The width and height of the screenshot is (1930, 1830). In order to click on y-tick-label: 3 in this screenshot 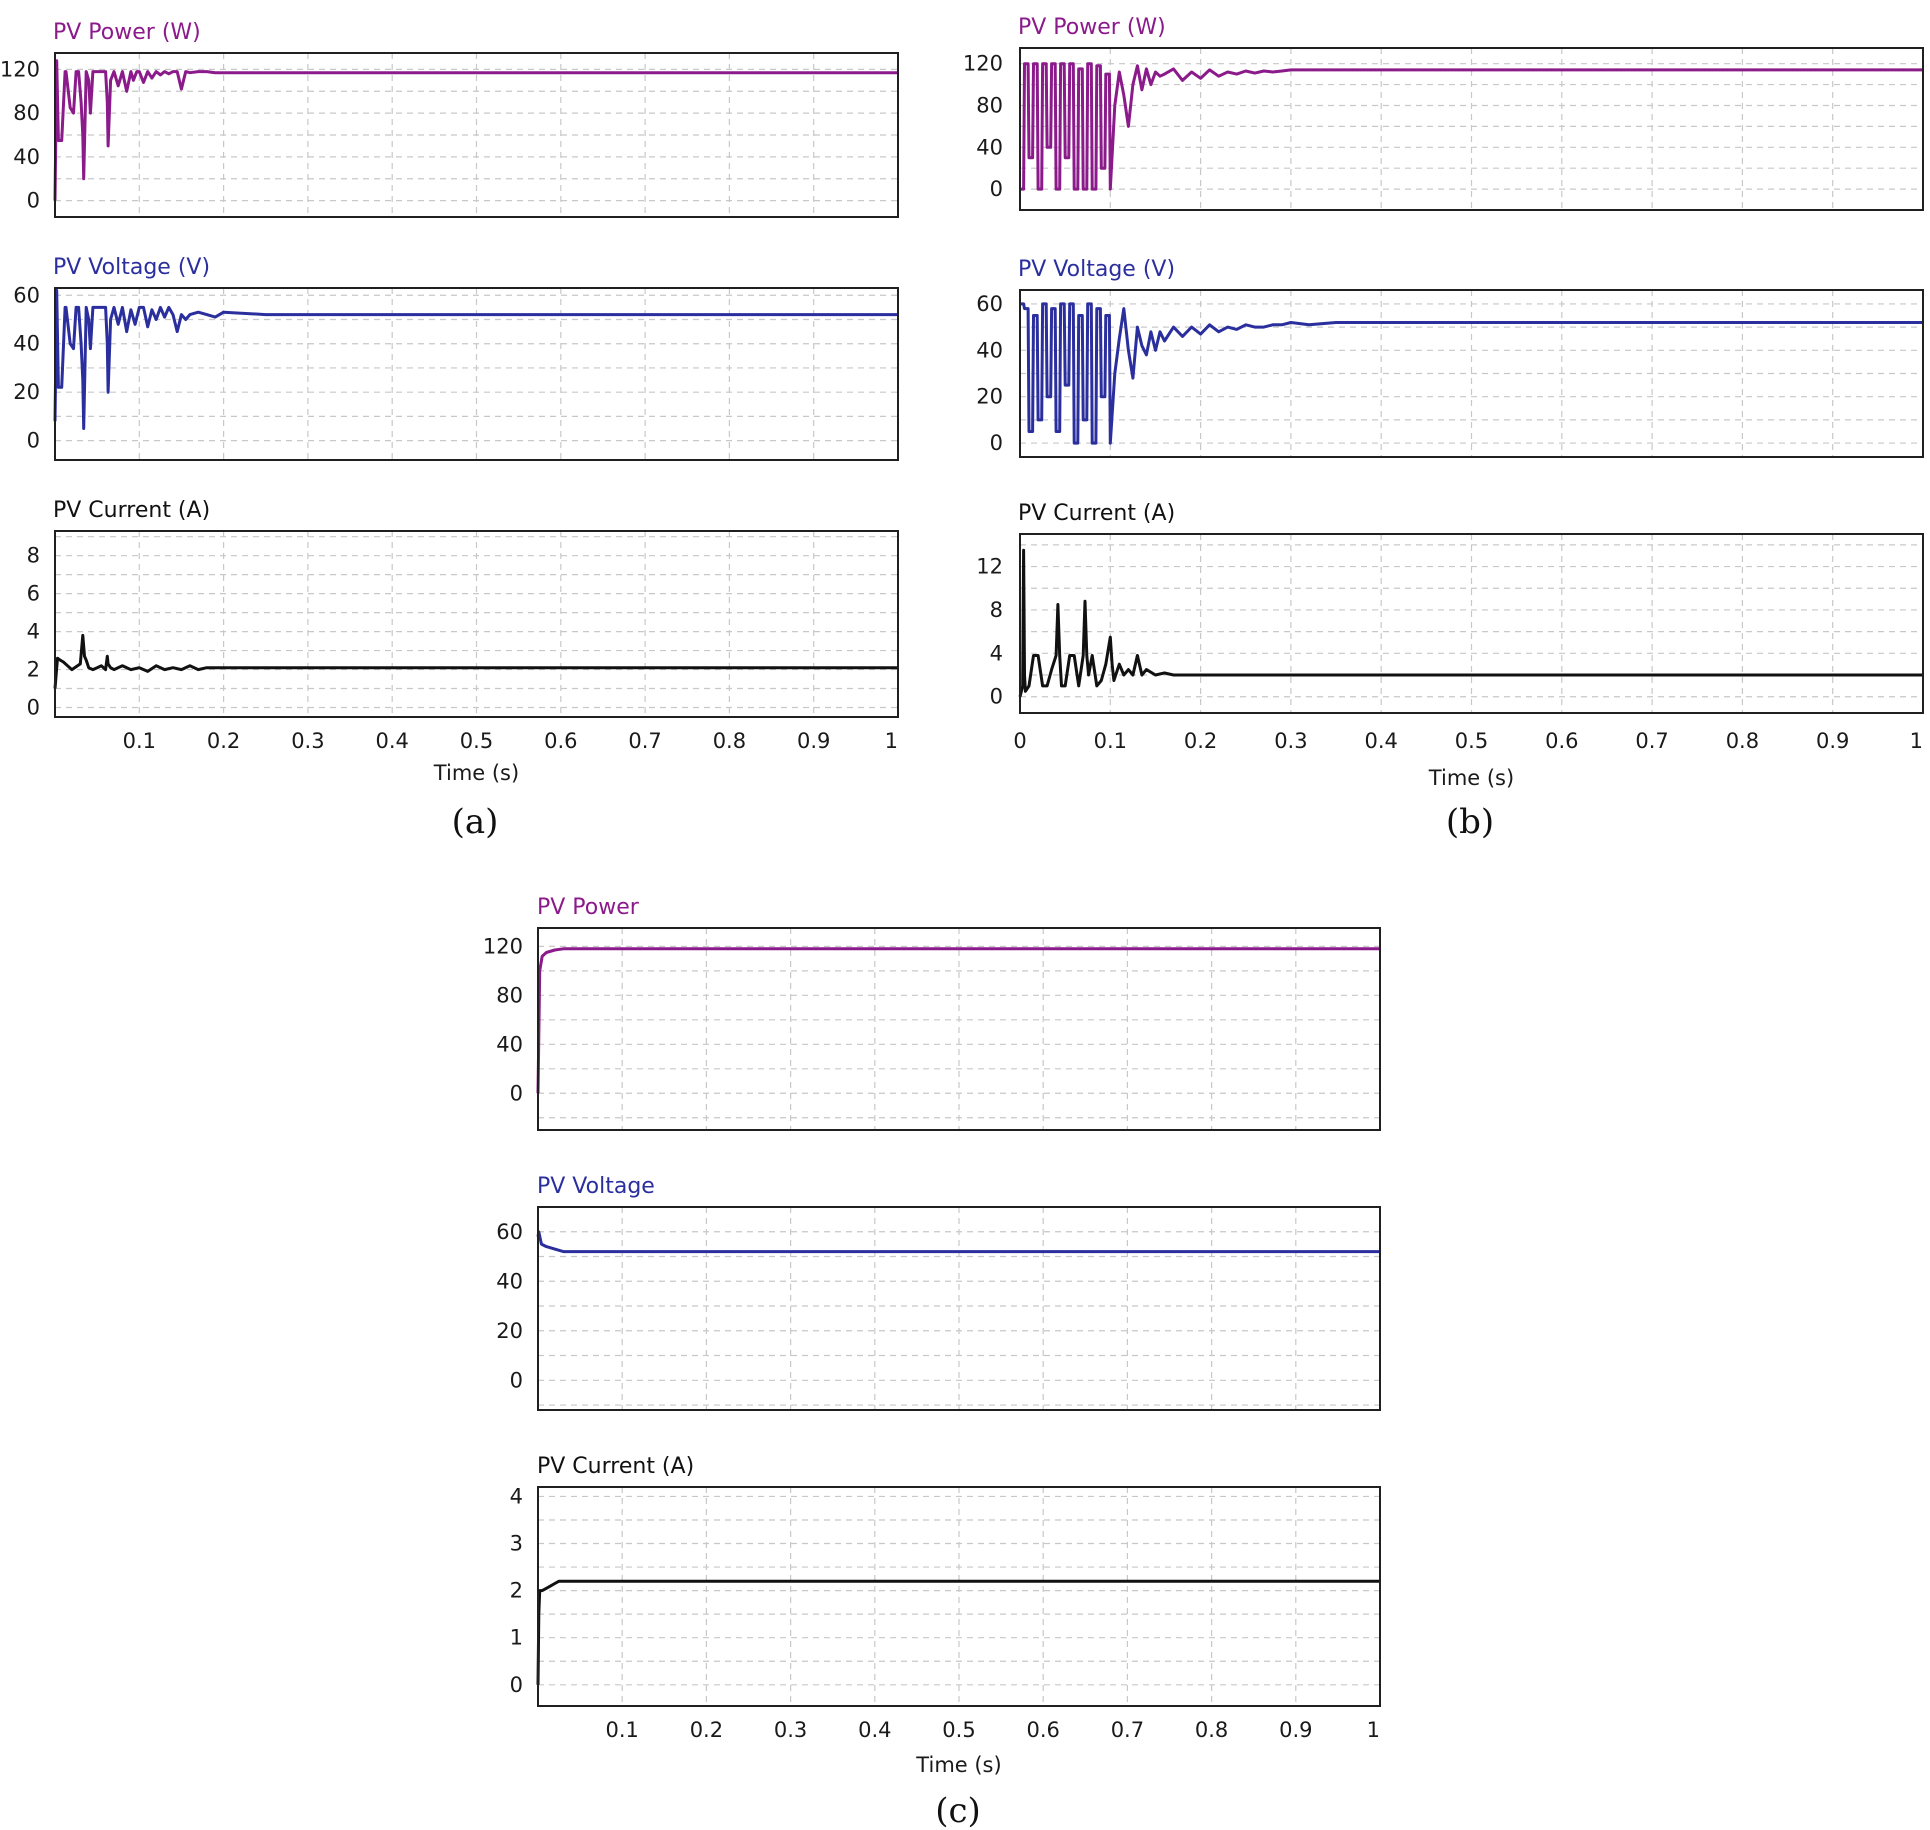, I will do `click(516, 1544)`.